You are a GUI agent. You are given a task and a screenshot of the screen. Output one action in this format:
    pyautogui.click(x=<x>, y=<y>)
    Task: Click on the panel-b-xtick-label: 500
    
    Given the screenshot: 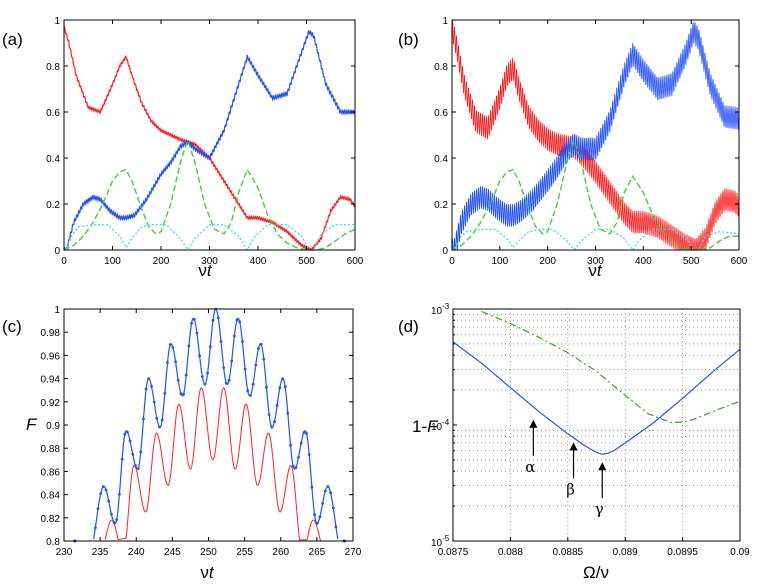 What is the action you would take?
    pyautogui.click(x=691, y=261)
    